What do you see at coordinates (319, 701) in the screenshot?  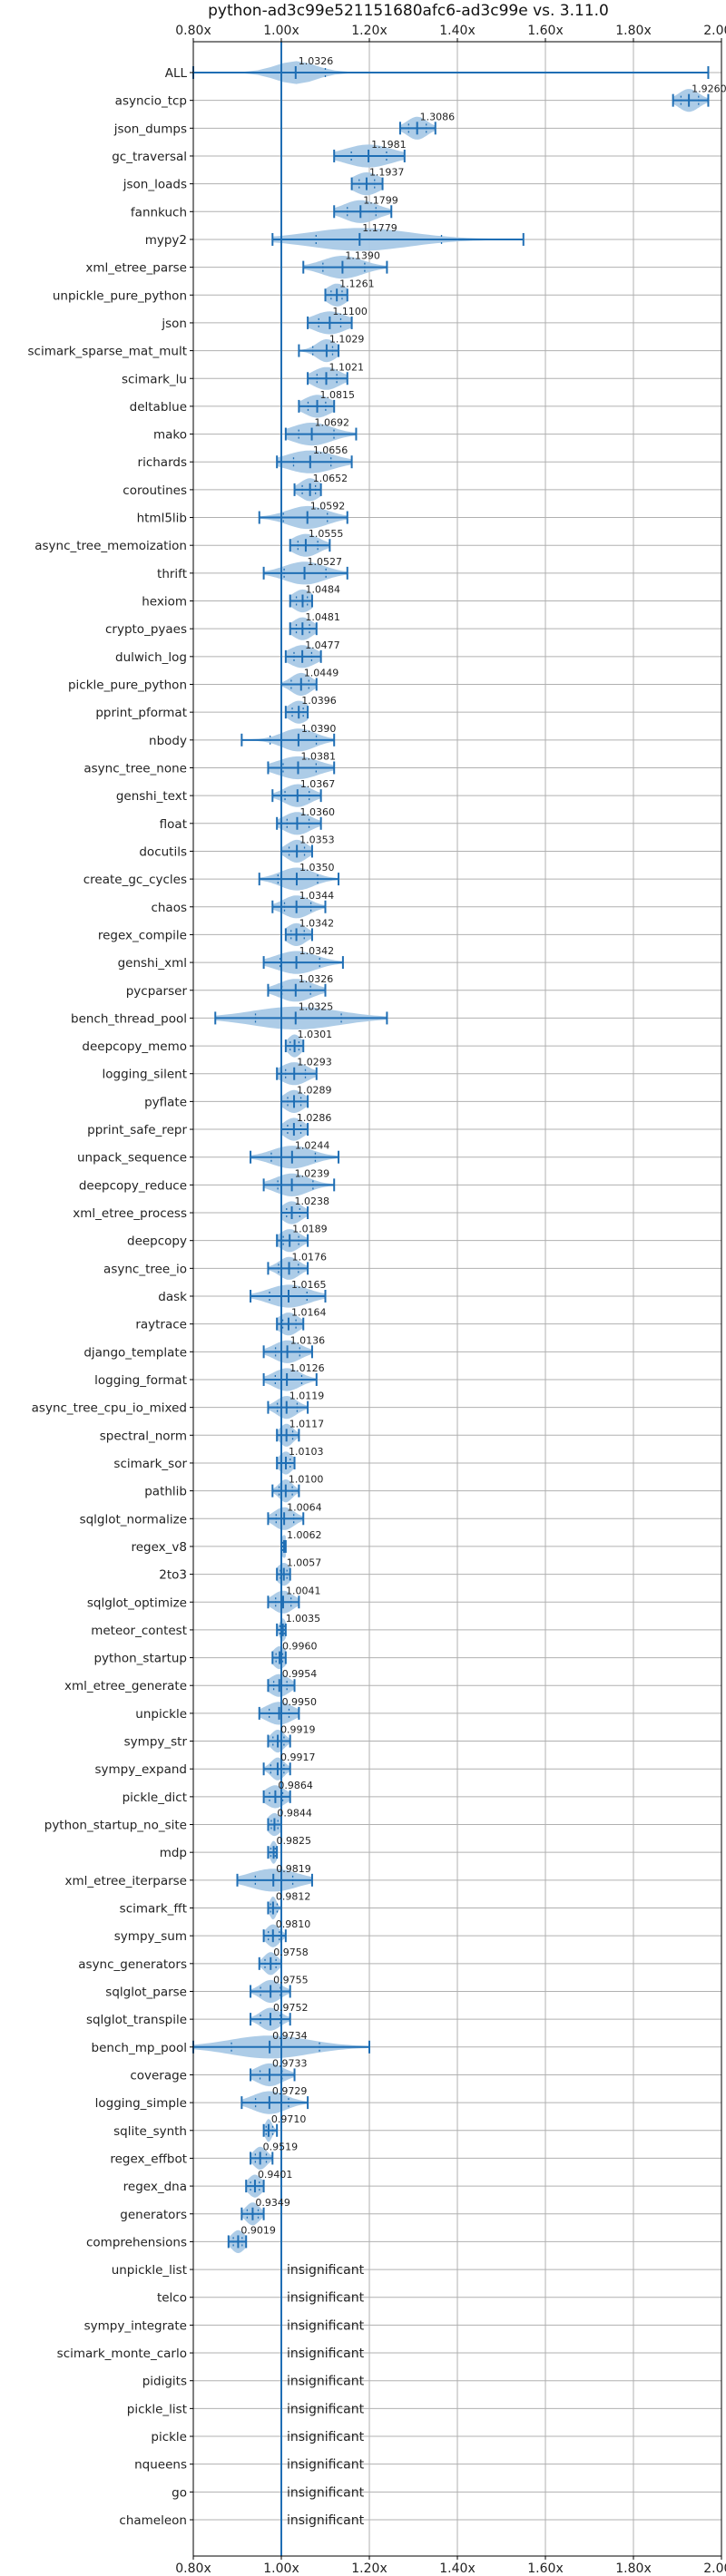 I see `median-value-label: 1.0396` at bounding box center [319, 701].